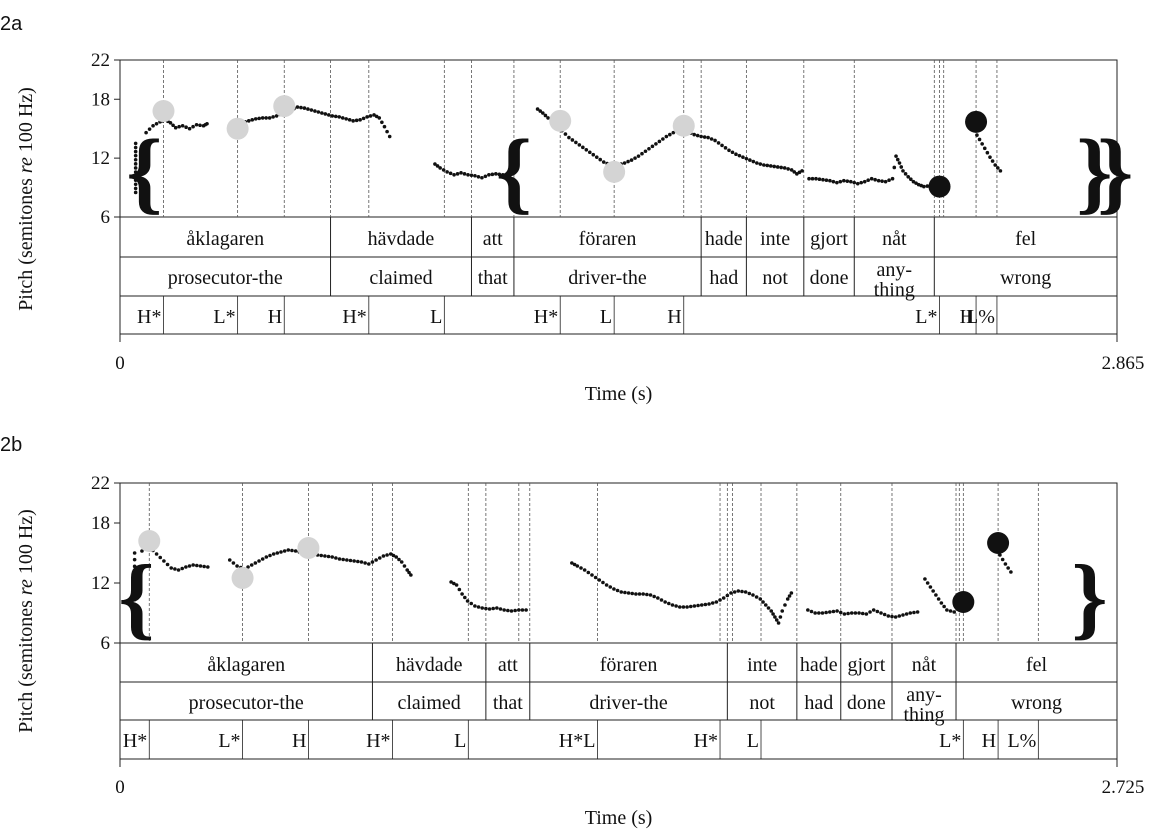 This screenshot has height=833, width=1154. I want to click on close-brace: }, so click(1089, 597).